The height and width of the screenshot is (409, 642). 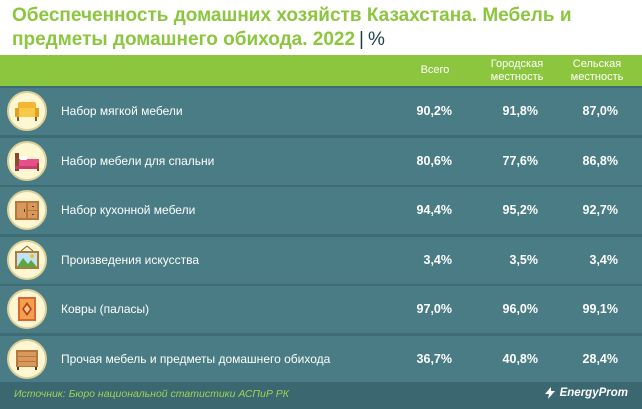 What do you see at coordinates (604, 259) in the screenshot?
I see `value-rural: 3,4%` at bounding box center [604, 259].